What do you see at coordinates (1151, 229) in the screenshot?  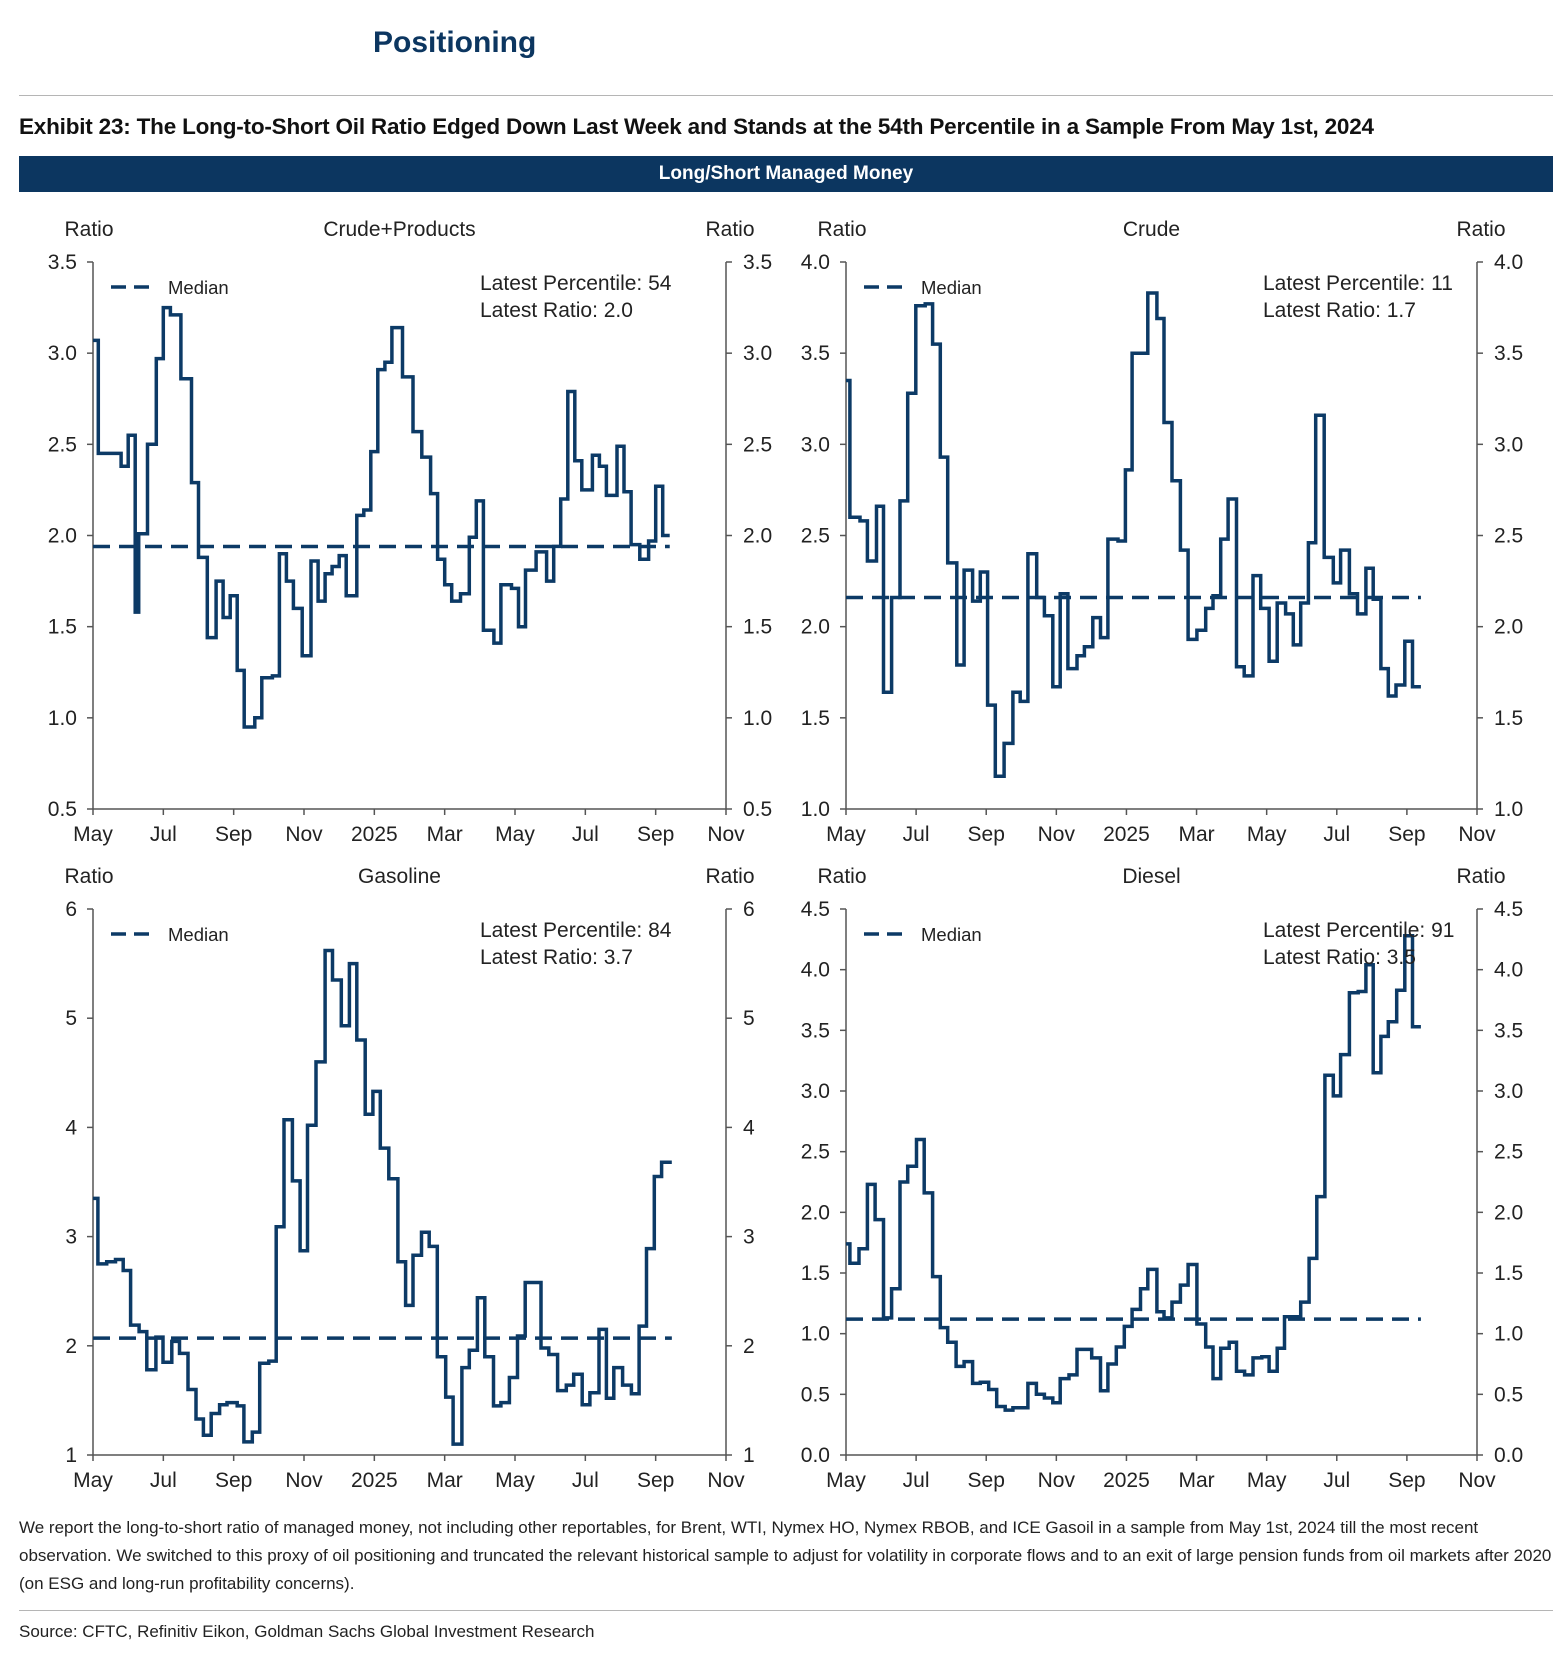 I see `chart-title: Crude` at bounding box center [1151, 229].